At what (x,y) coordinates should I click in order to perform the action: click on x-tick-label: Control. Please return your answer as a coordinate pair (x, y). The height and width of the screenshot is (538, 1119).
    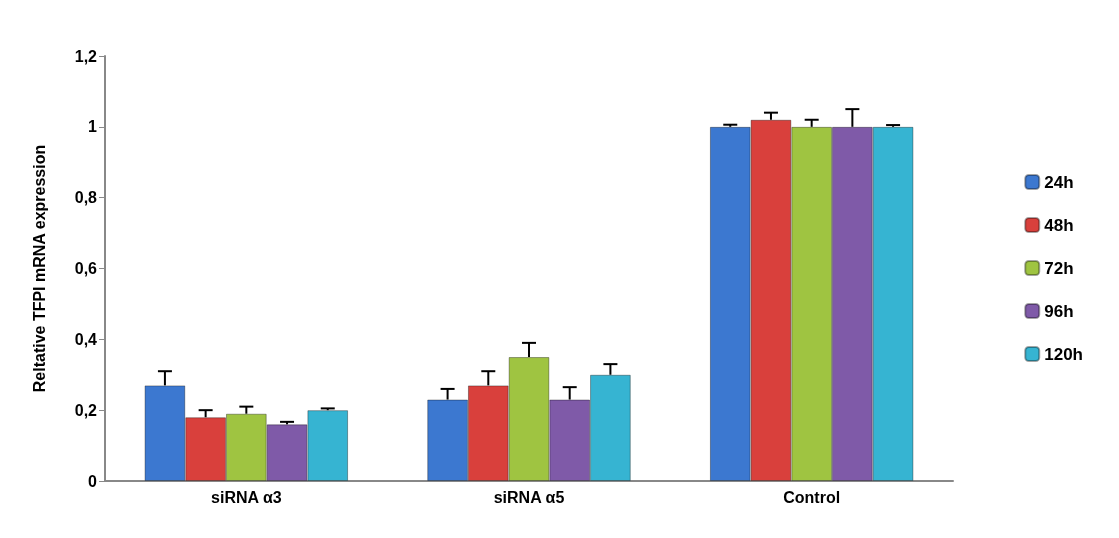
    Looking at the image, I should click on (812, 497).